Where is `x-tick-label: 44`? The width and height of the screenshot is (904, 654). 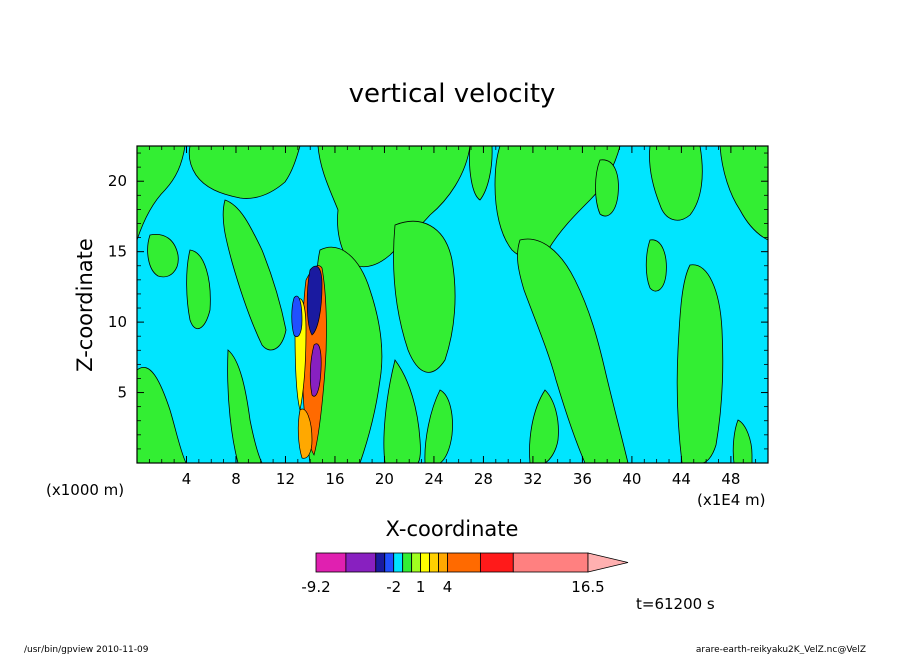
x-tick-label: 44 is located at coordinates (681, 479).